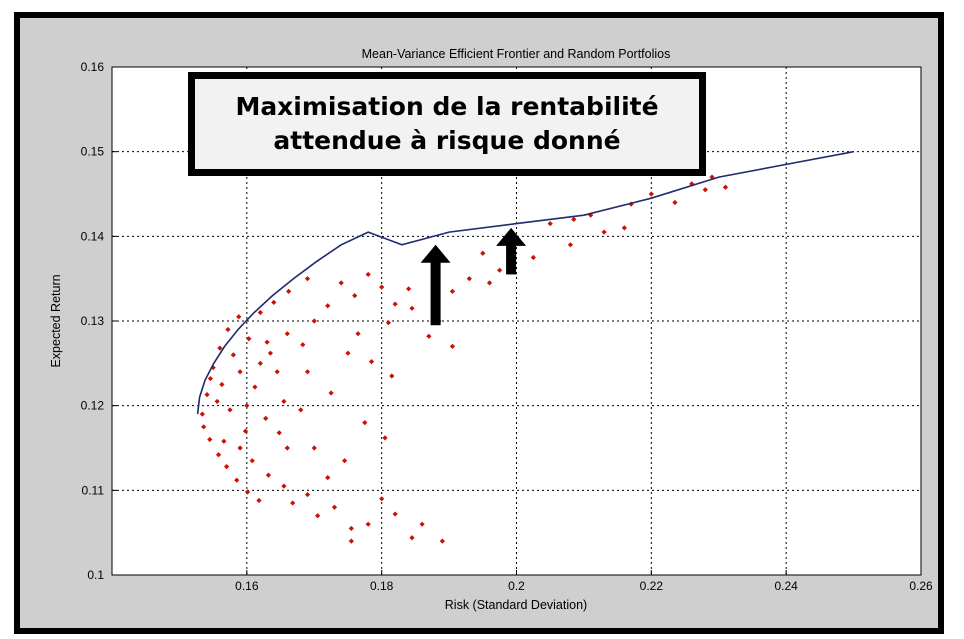 This screenshot has height=639, width=964. What do you see at coordinates (93, 152) in the screenshot?
I see `y-tick-label: 0.15` at bounding box center [93, 152].